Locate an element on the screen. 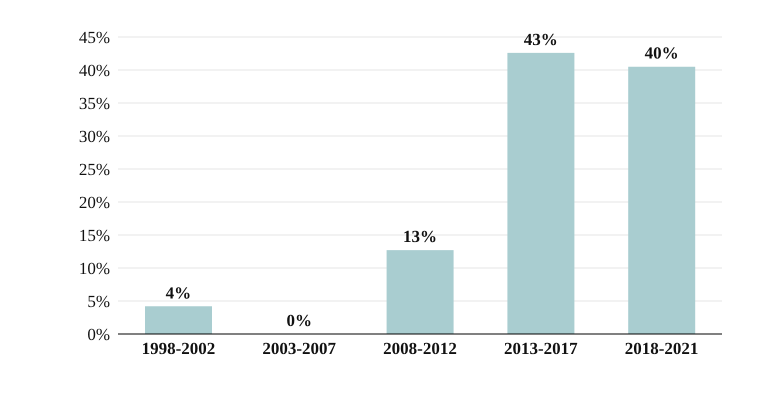 Image resolution: width=780 pixels, height=393 pixels. y-tick-label: 35% is located at coordinates (94, 104).